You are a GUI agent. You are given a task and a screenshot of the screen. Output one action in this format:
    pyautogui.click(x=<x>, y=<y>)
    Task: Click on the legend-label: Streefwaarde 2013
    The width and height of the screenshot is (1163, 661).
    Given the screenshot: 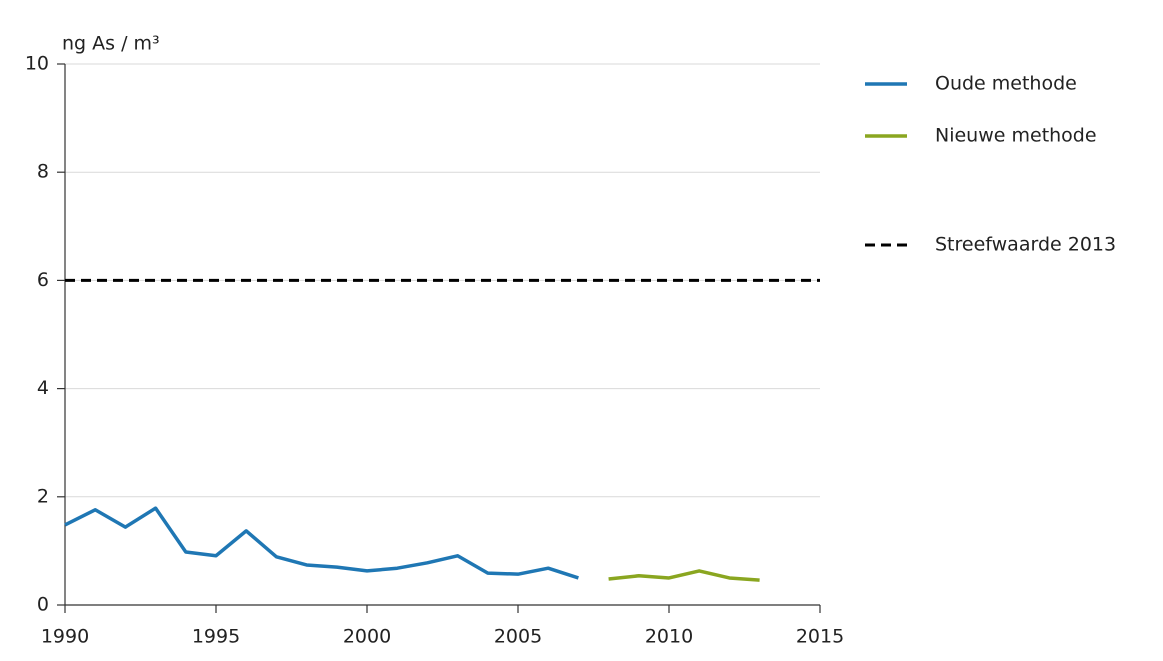 What is the action you would take?
    pyautogui.click(x=1025, y=245)
    